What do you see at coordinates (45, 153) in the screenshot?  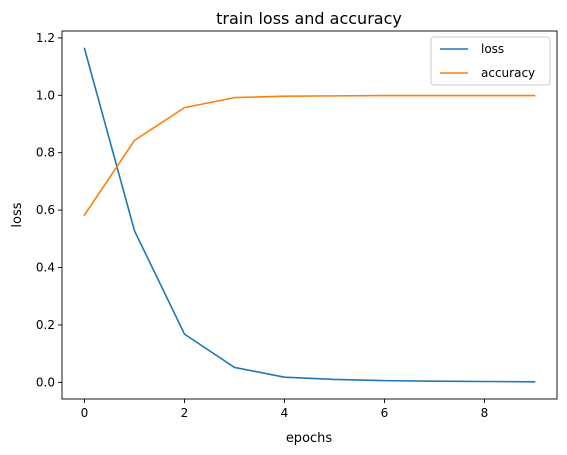 I see `y-tick-label: 0.8` at bounding box center [45, 153].